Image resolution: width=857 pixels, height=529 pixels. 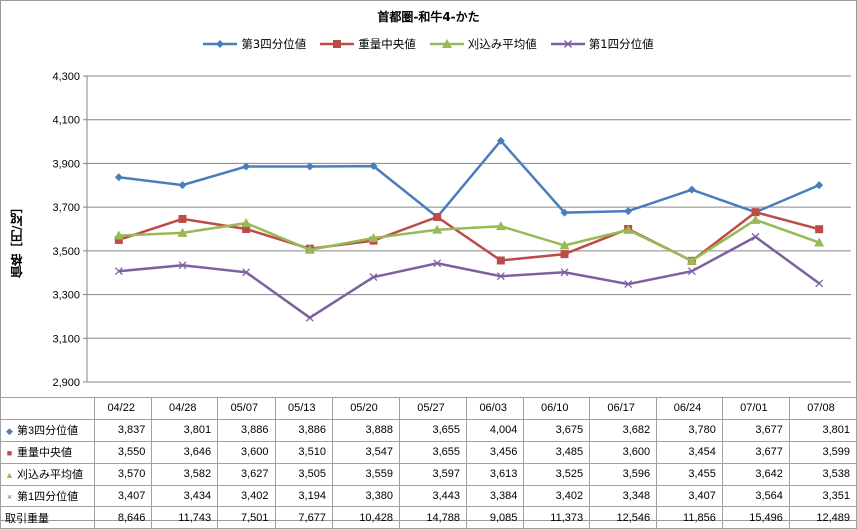 What do you see at coordinates (365, 474) in the screenshot?
I see `data-label: 3,559` at bounding box center [365, 474].